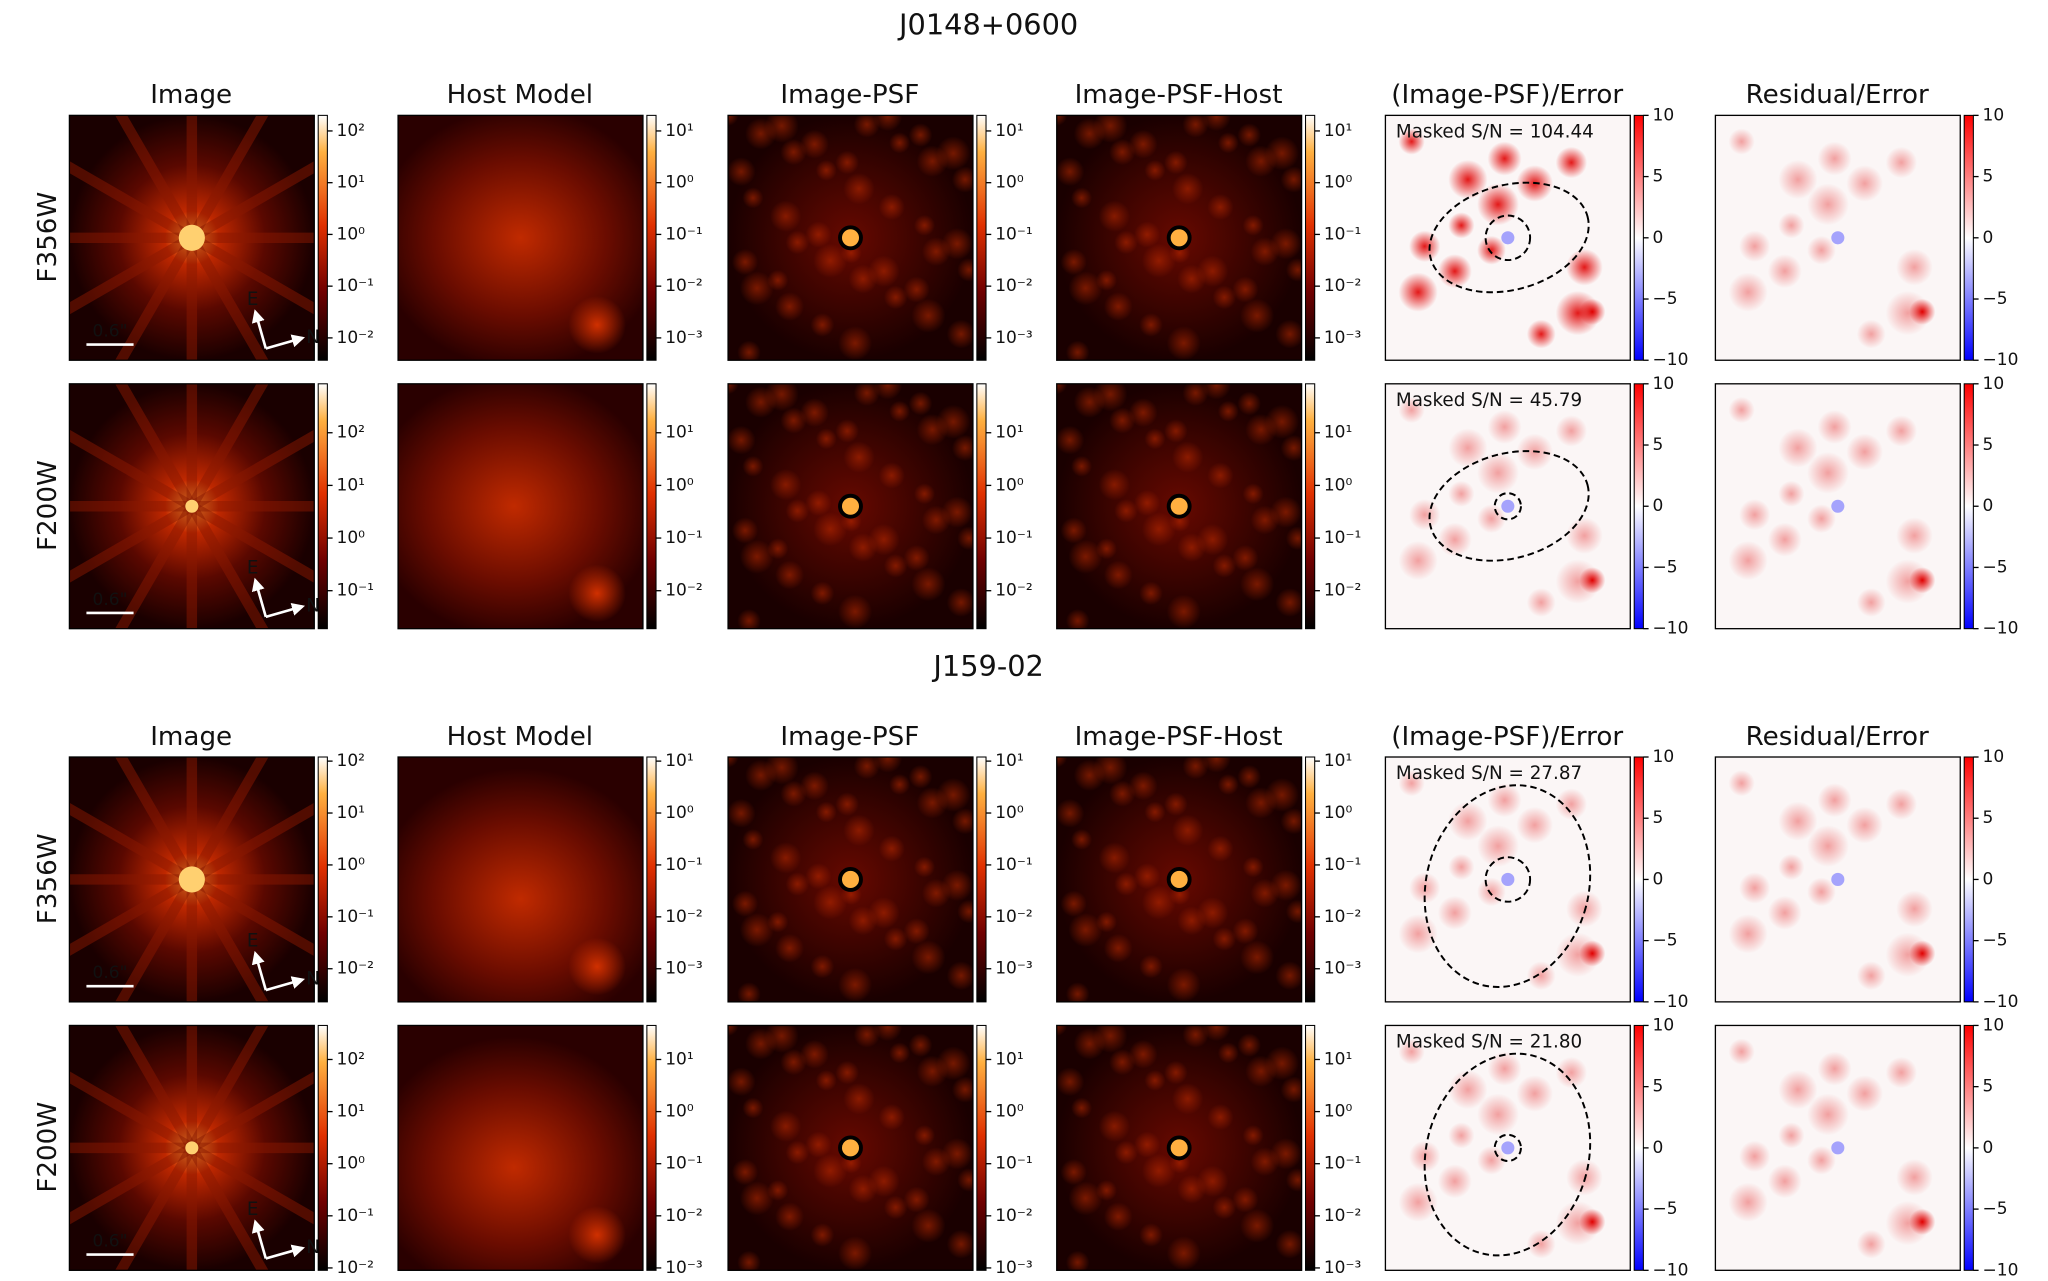 The width and height of the screenshot is (2048, 1281). I want to click on scale-label: 0.6", so click(110, 1242).